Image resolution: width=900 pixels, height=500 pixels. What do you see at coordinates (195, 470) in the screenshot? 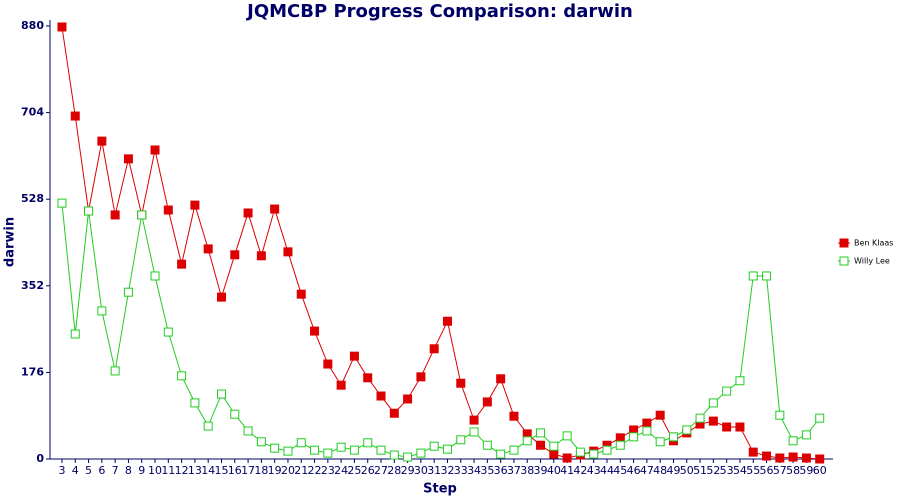
I see `x-tick-label: 13` at bounding box center [195, 470].